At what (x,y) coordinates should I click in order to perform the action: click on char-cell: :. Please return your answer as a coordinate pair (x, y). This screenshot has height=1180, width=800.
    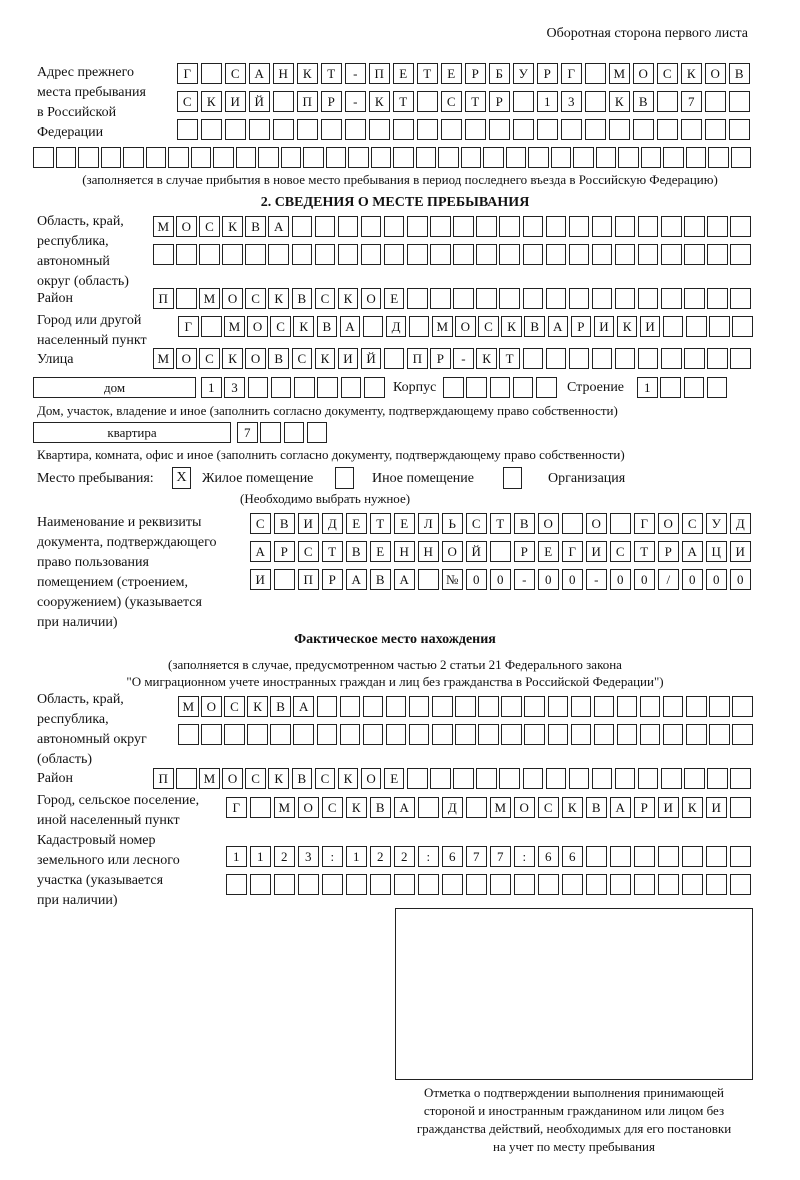
    Looking at the image, I should click on (332, 856).